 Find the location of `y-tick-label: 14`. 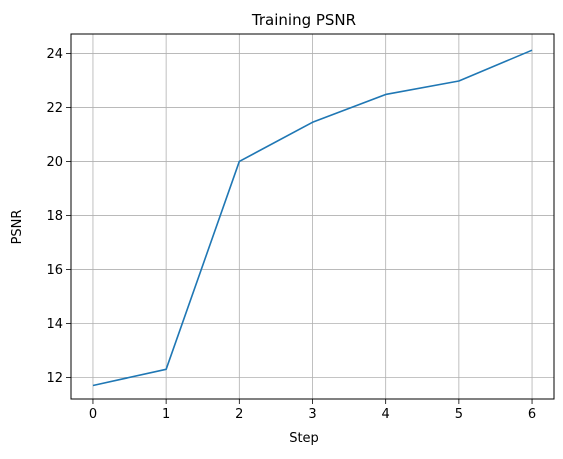

y-tick-label: 14 is located at coordinates (54, 324).